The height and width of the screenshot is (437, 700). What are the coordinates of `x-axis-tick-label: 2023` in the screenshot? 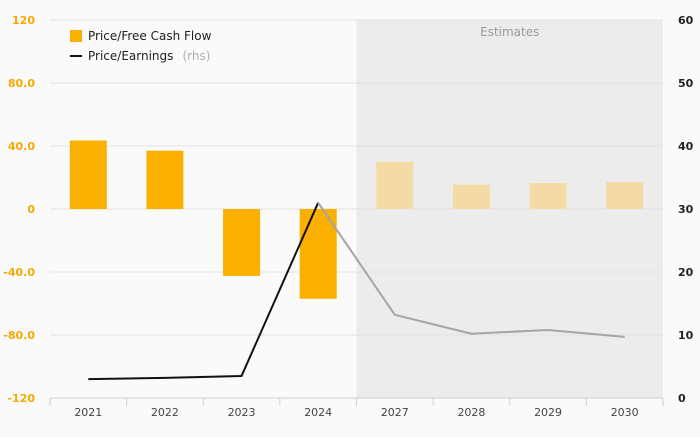 It's located at (242, 412).